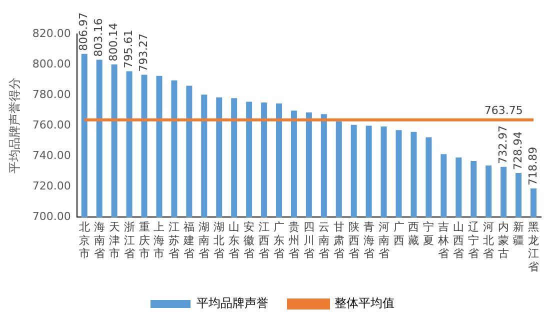  What do you see at coordinates (51, 155) in the screenshot?
I see `y-tick-label: 740.00` at bounding box center [51, 155].